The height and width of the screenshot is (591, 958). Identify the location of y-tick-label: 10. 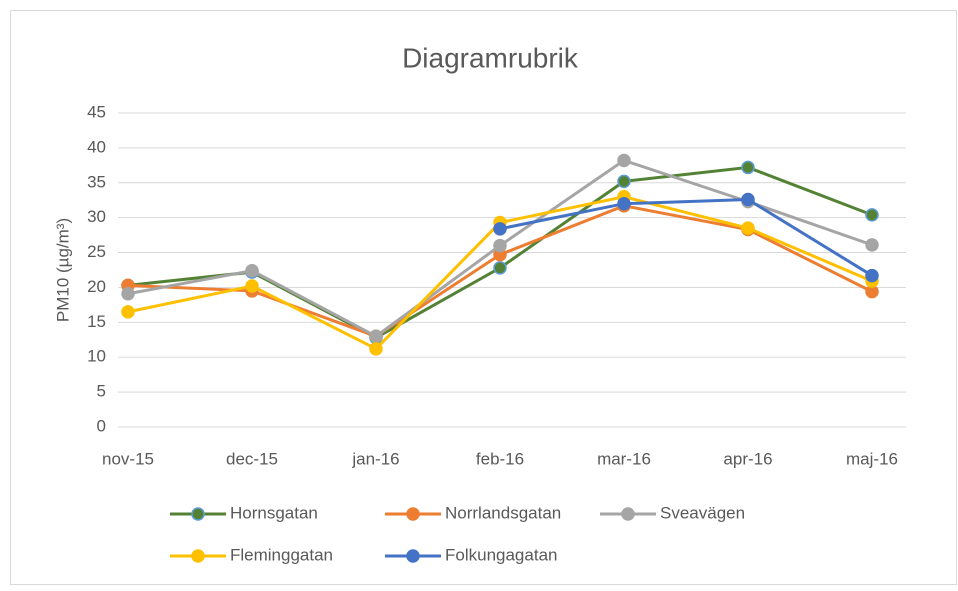
(96, 356).